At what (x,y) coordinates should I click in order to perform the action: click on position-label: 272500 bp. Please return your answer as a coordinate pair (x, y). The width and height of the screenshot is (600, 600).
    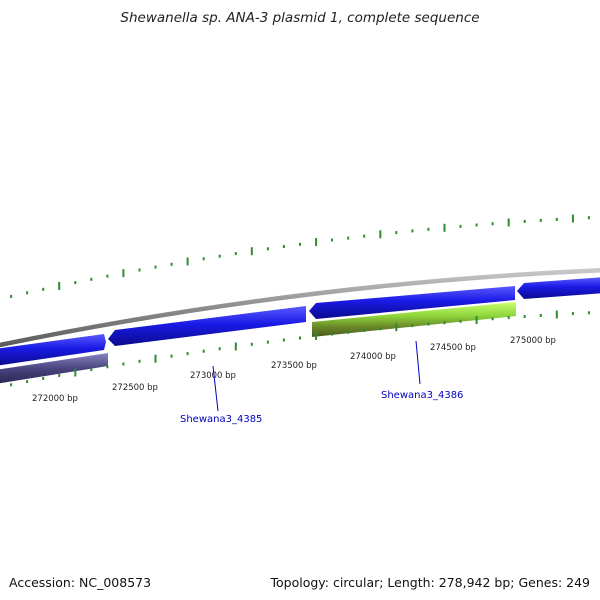
    Looking at the image, I should click on (135, 388).